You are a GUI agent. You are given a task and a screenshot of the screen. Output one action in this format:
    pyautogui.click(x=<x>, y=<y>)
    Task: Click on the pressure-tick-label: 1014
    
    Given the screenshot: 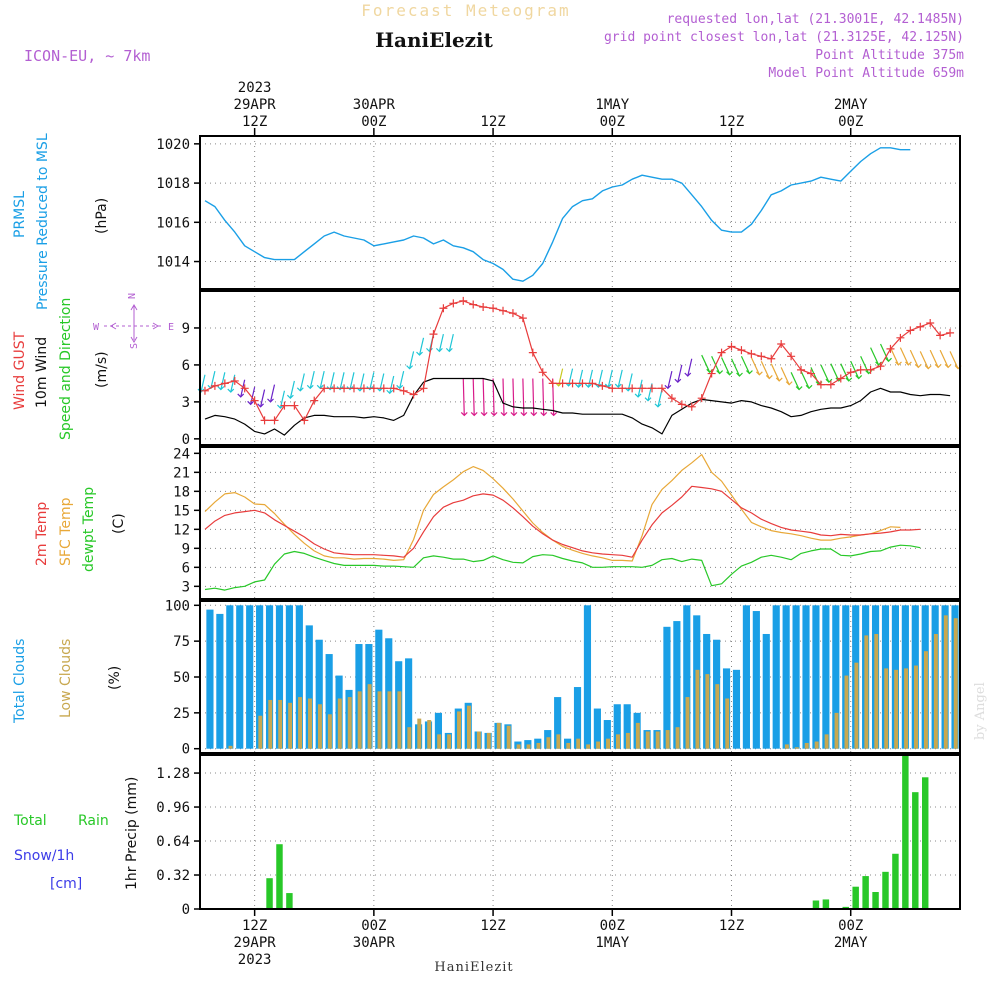 What is the action you would take?
    pyautogui.click(x=173, y=263)
    